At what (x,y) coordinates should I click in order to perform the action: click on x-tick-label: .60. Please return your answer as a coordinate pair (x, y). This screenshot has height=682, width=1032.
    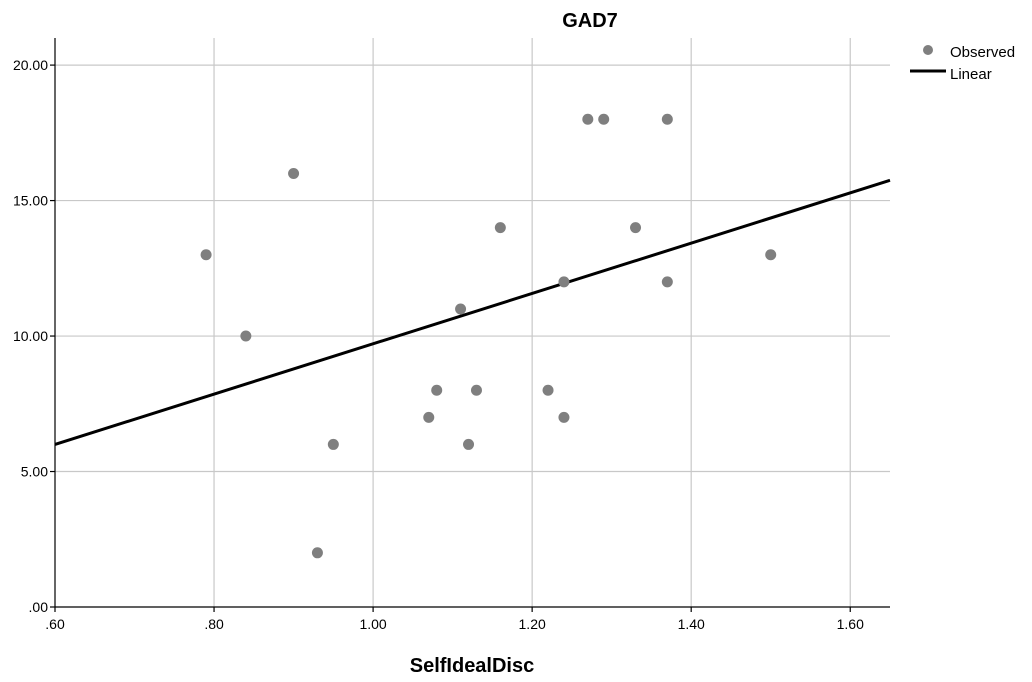
    Looking at the image, I should click on (55, 624).